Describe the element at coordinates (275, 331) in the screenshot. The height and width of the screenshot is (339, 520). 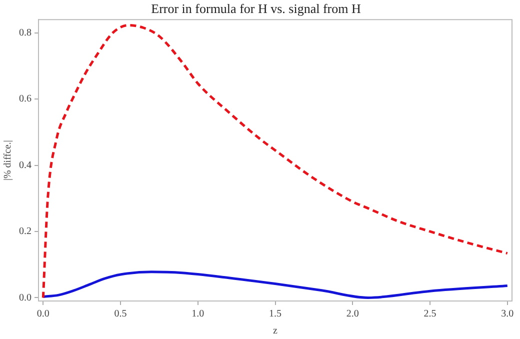
I see `x-axis-title: z` at that location.